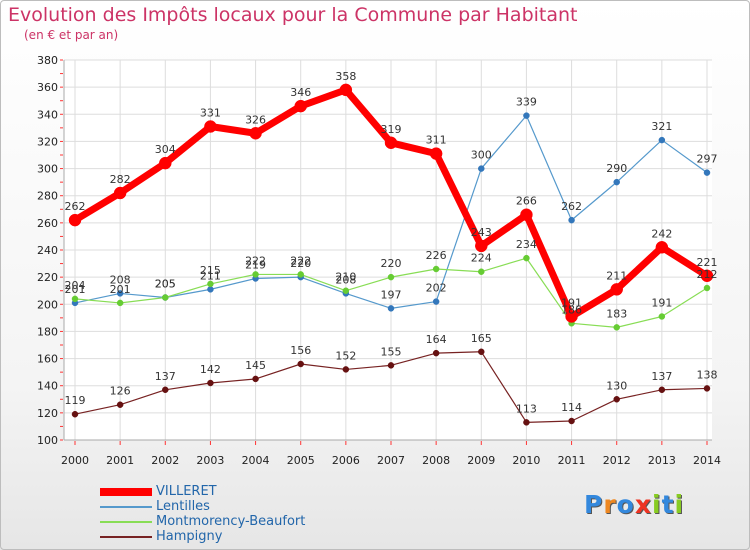 Image resolution: width=750 pixels, height=550 pixels. I want to click on data-label-villeret: 326, so click(255, 119).